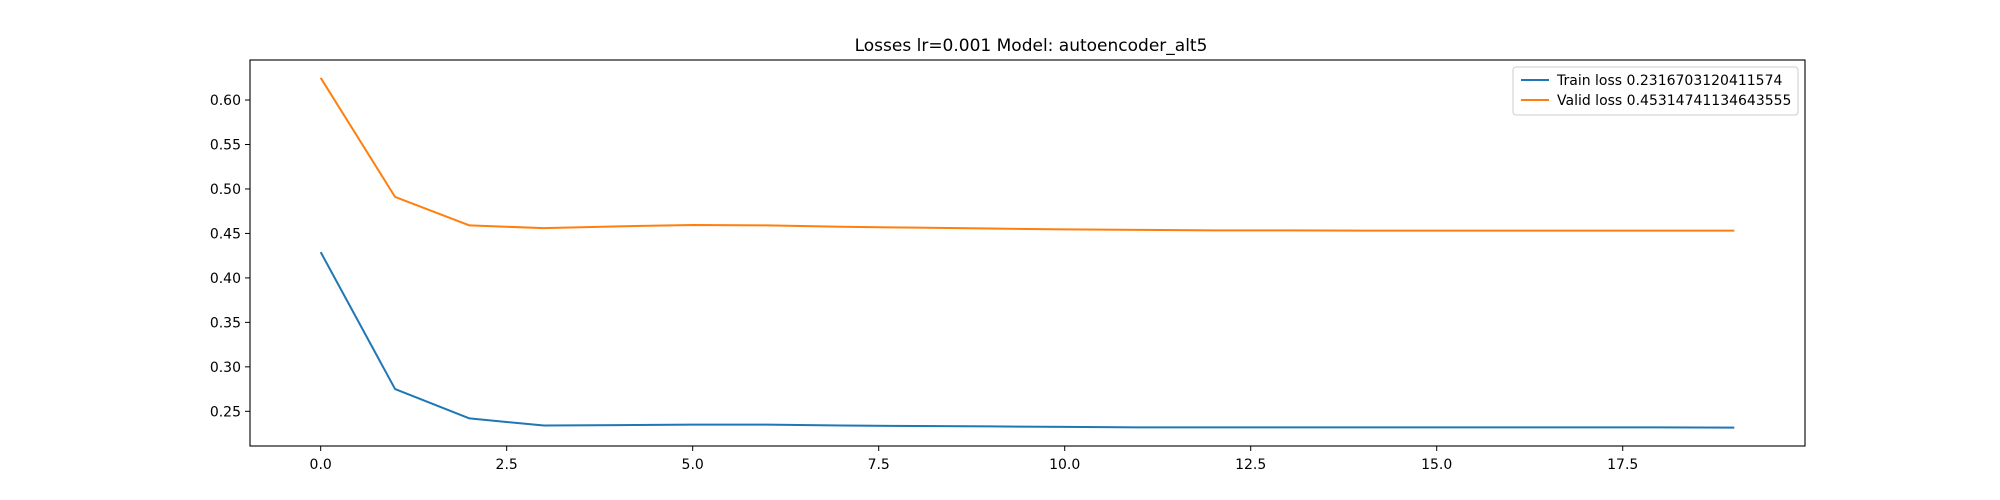  I want to click on x-tick-label: 12.5, so click(1250, 465).